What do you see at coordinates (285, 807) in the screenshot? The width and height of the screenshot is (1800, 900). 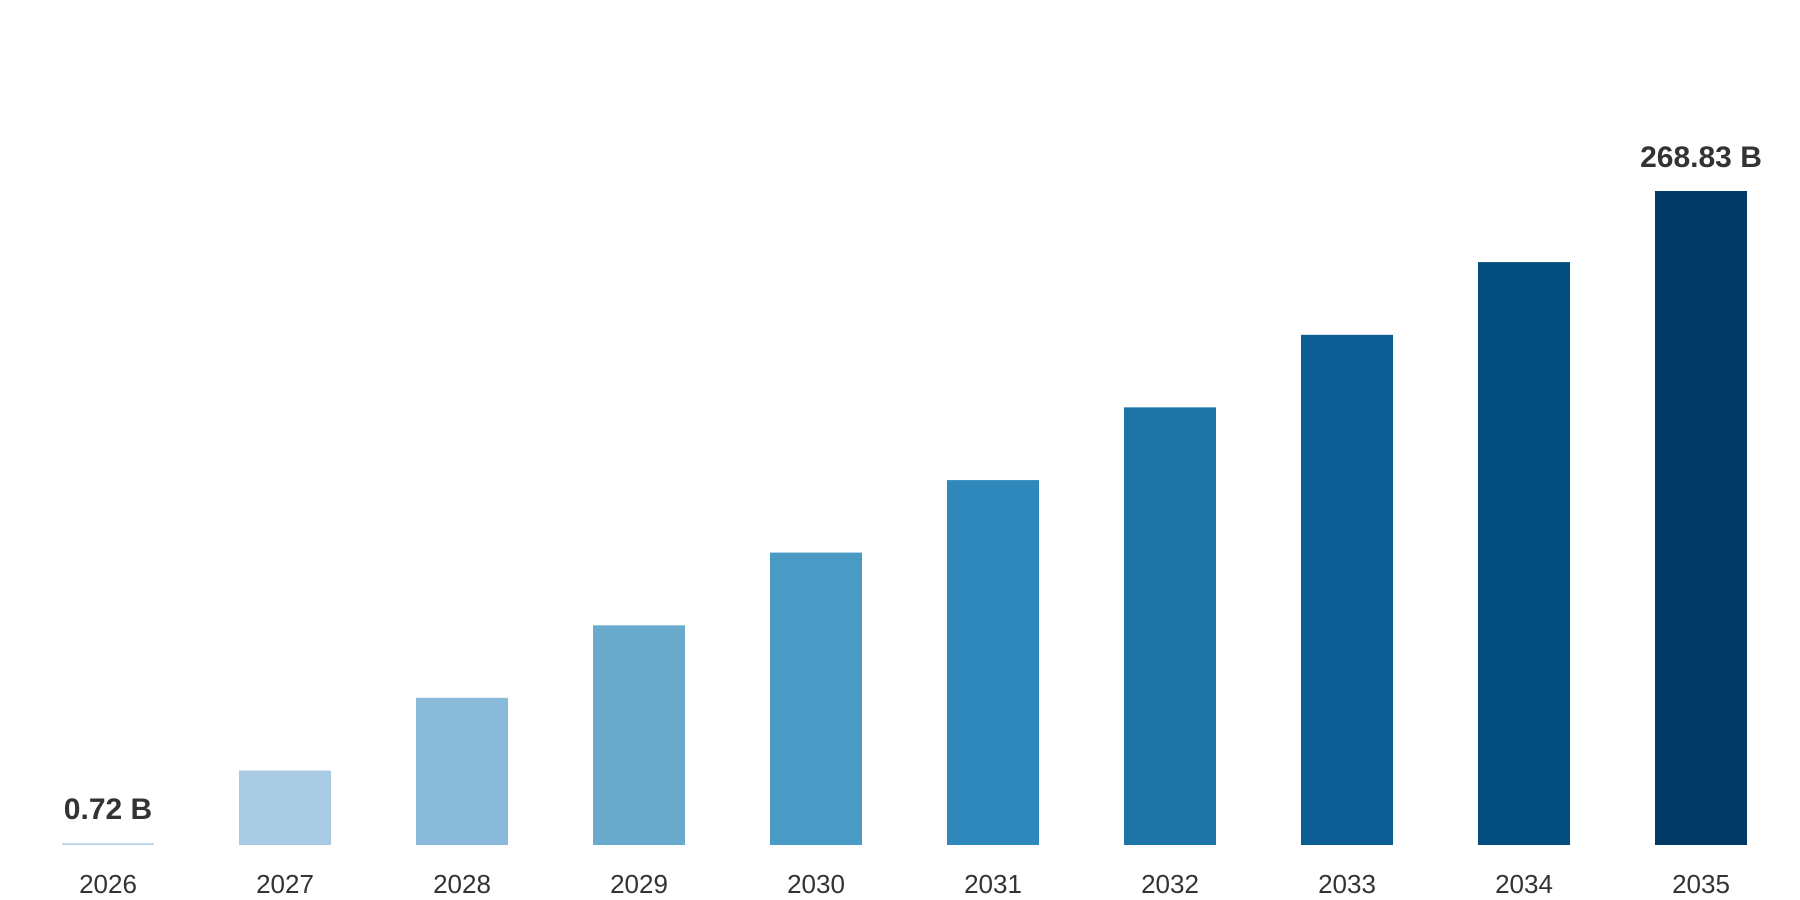 I see `bar-2027` at bounding box center [285, 807].